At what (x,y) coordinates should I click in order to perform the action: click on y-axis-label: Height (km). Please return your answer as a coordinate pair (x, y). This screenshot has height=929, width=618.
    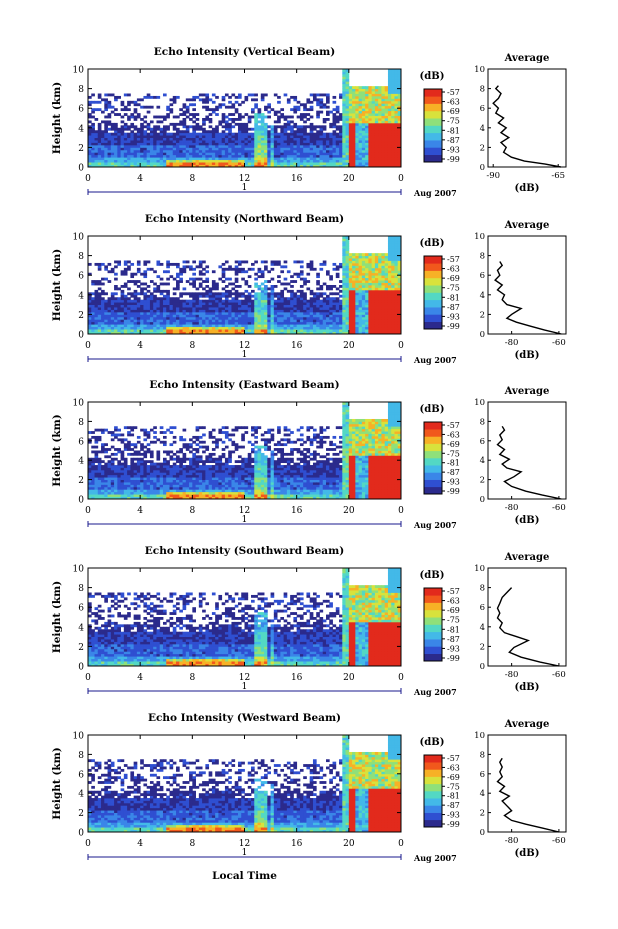
    Looking at the image, I should click on (57, 285).